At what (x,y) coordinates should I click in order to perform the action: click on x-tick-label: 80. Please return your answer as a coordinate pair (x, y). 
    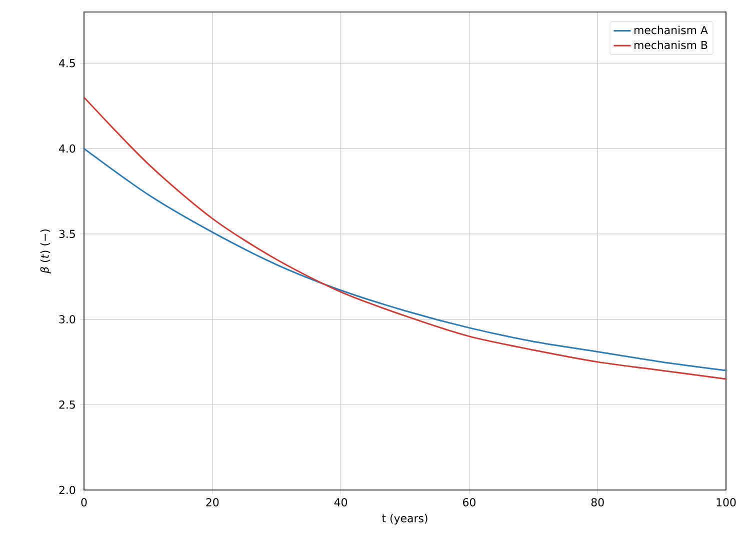
    Looking at the image, I should click on (597, 502).